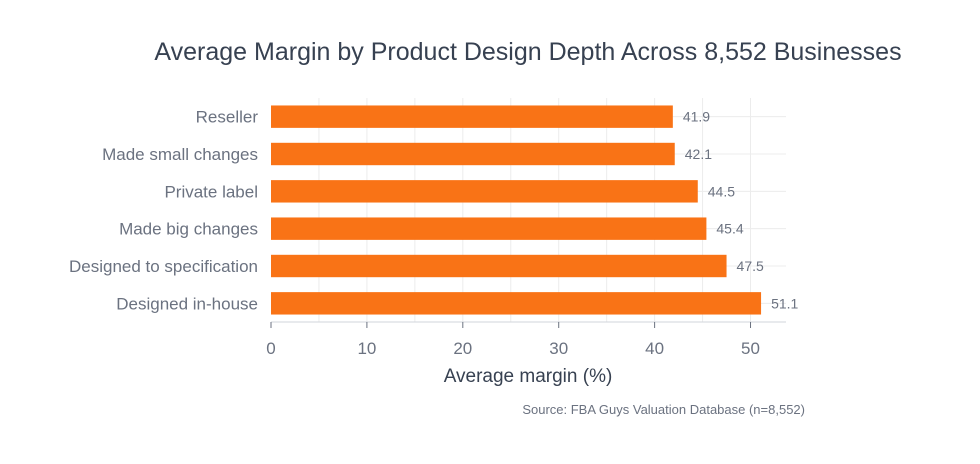 Image resolution: width=980 pixels, height=464 pixels. Describe the element at coordinates (211, 191) in the screenshot. I see `category-label: Private label` at that location.